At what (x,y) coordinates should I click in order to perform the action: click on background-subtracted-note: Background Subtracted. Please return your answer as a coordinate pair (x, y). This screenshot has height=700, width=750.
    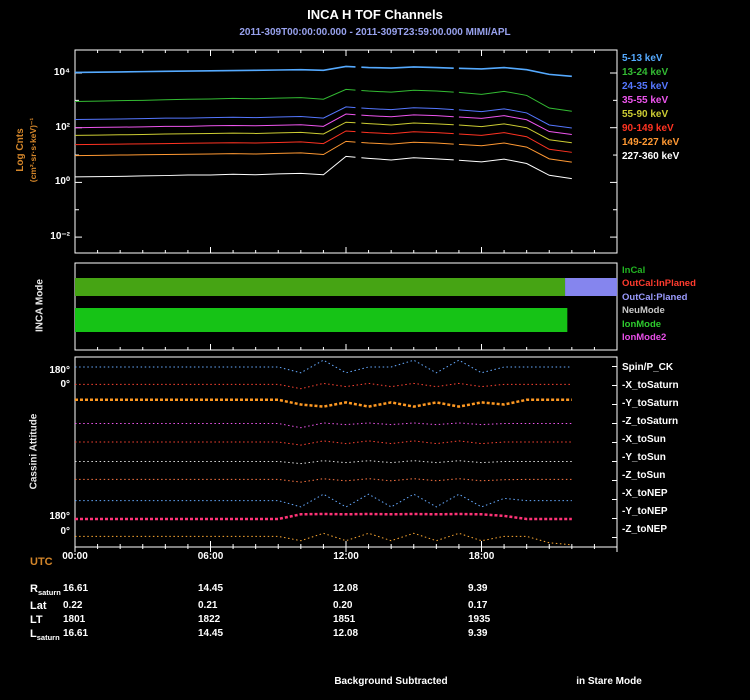
    Looking at the image, I should click on (391, 681).